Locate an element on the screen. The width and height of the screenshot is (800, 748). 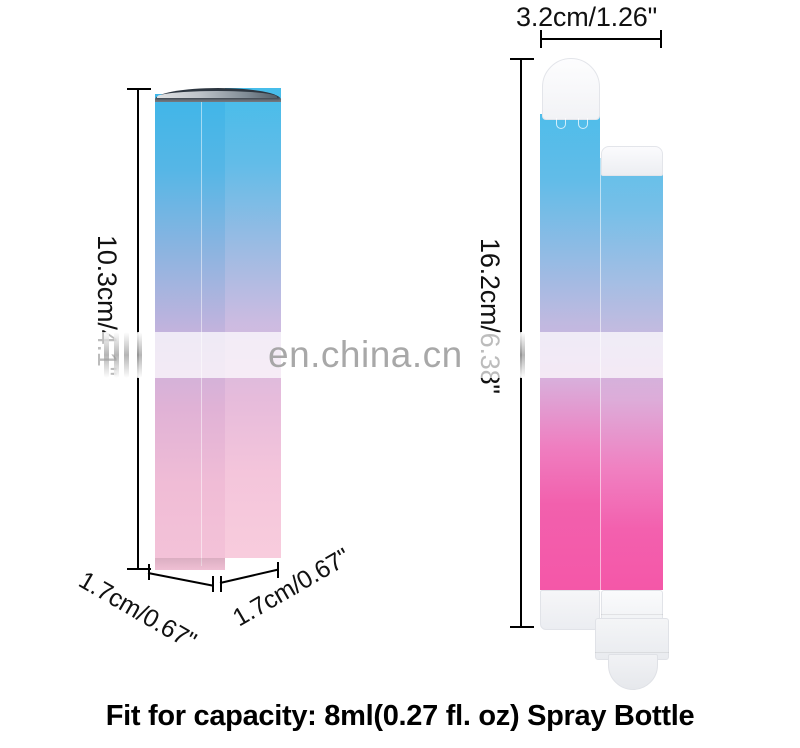
right-width-label: 3.2cm/1.26" is located at coordinates (586, 17).